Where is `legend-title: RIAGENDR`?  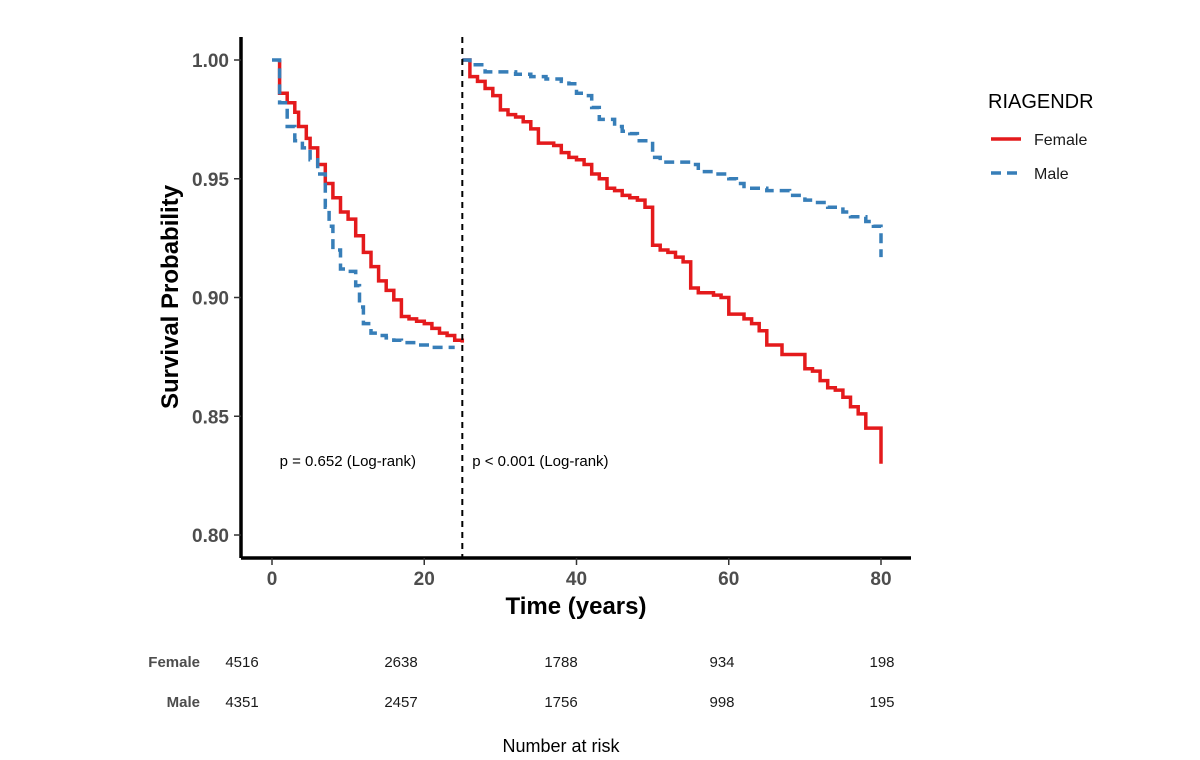
legend-title: RIAGENDR is located at coordinates (1041, 102).